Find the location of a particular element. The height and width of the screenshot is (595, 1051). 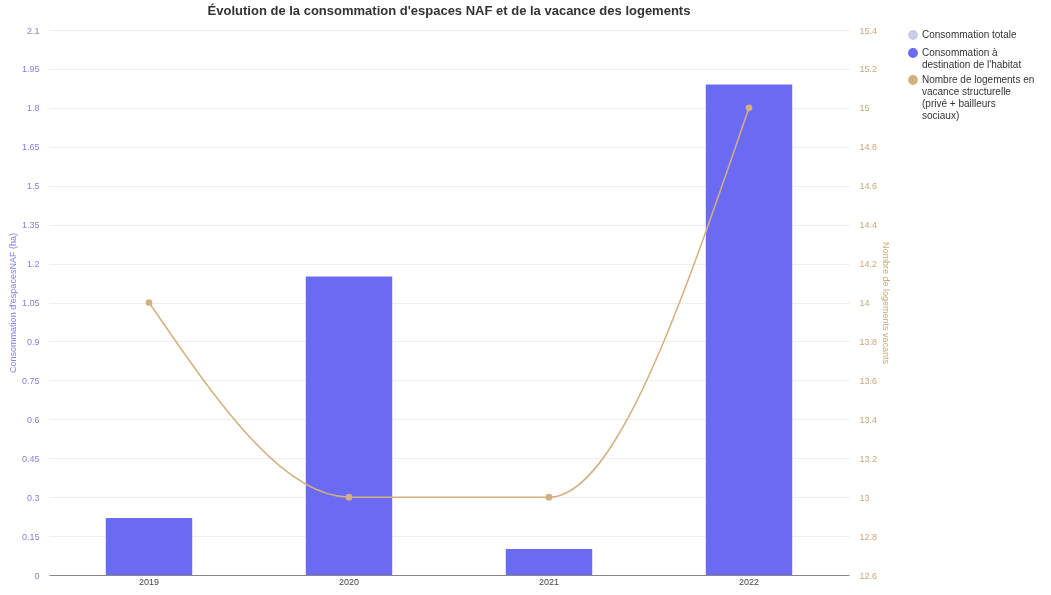

y-tick-label: 1.35 is located at coordinates (30, 225).